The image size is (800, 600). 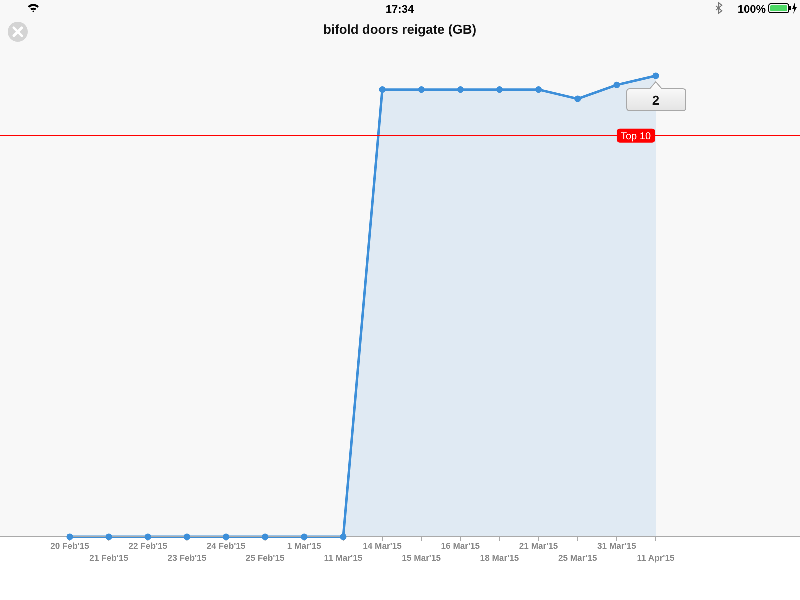 What do you see at coordinates (148, 546) in the screenshot?
I see `x-tick-label: 22 Feb'15` at bounding box center [148, 546].